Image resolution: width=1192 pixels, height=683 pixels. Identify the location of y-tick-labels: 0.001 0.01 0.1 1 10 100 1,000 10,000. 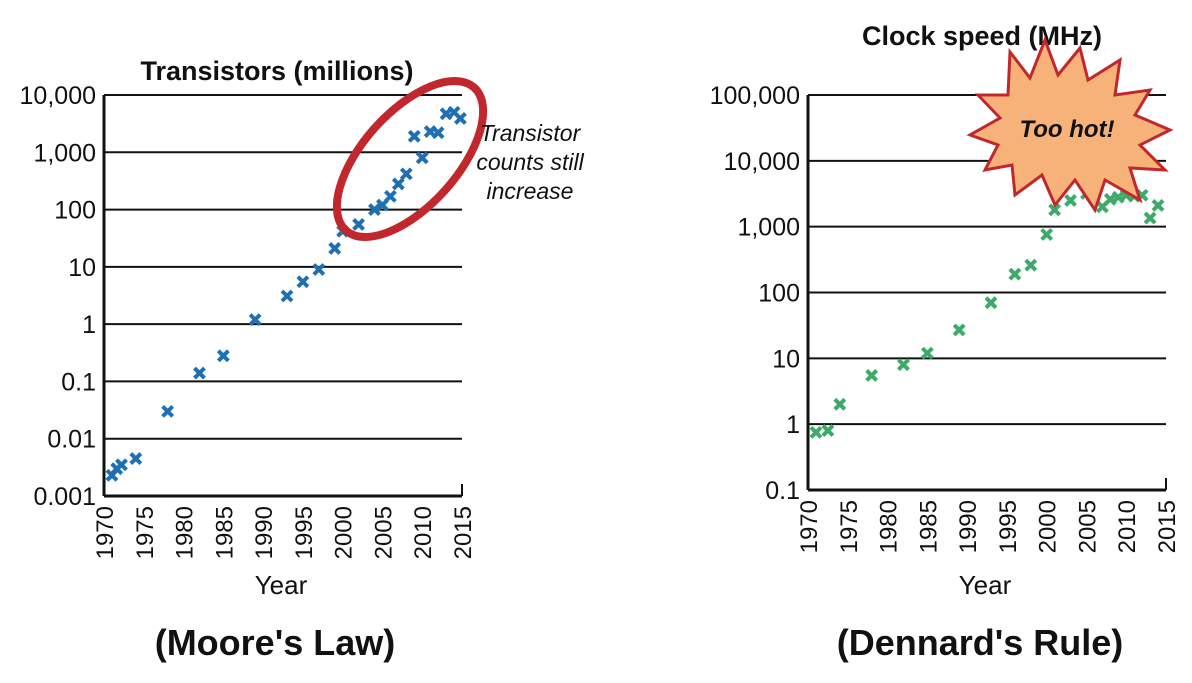
(58, 296).